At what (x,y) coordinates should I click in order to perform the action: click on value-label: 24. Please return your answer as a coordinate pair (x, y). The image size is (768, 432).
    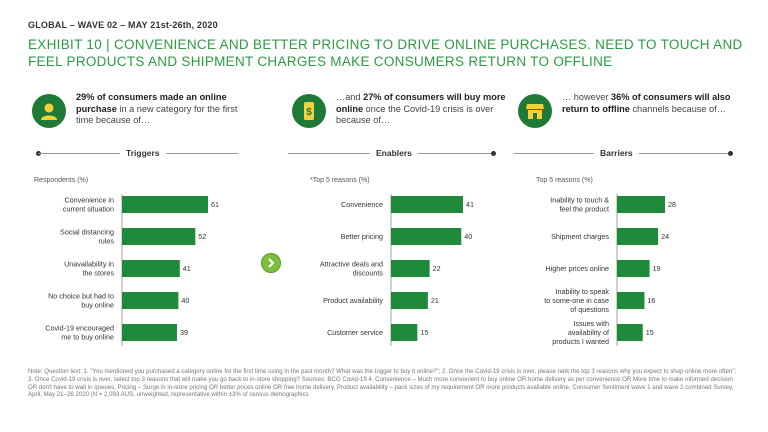
    Looking at the image, I should click on (665, 236).